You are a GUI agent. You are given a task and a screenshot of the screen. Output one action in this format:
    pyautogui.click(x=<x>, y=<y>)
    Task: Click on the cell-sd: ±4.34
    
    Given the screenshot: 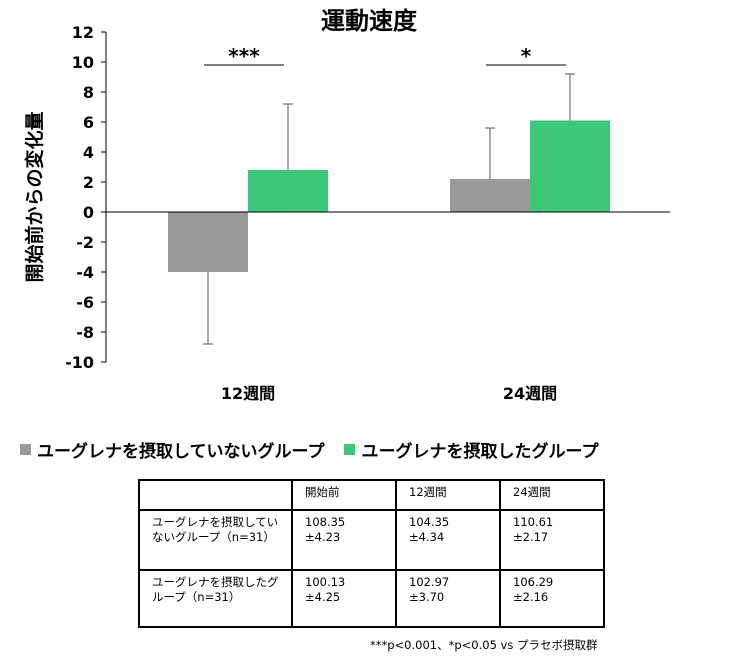 What is the action you would take?
    pyautogui.click(x=427, y=537)
    